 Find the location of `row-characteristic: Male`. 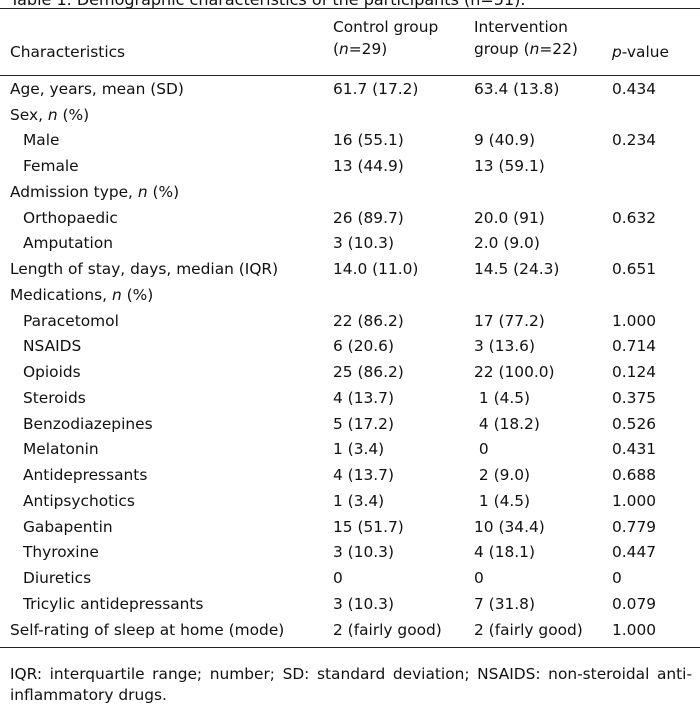

row-characteristic: Male is located at coordinates (41, 140).